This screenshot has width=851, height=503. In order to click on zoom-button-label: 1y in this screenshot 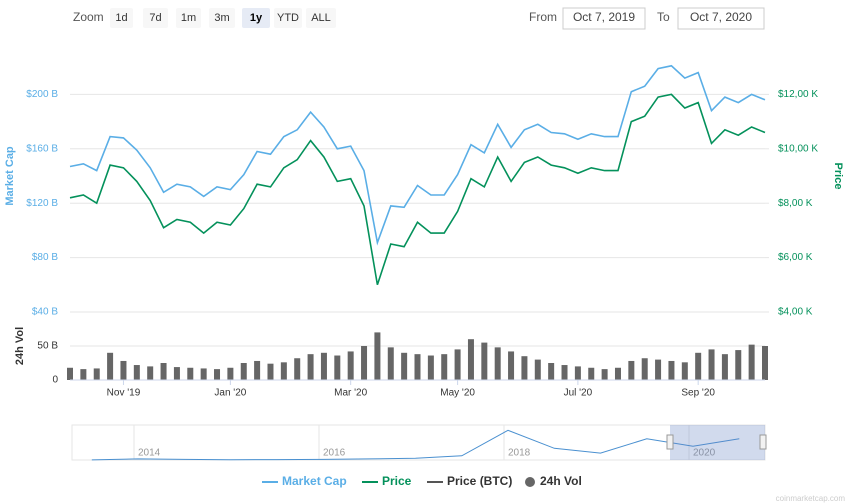, I will do `click(256, 18)`.